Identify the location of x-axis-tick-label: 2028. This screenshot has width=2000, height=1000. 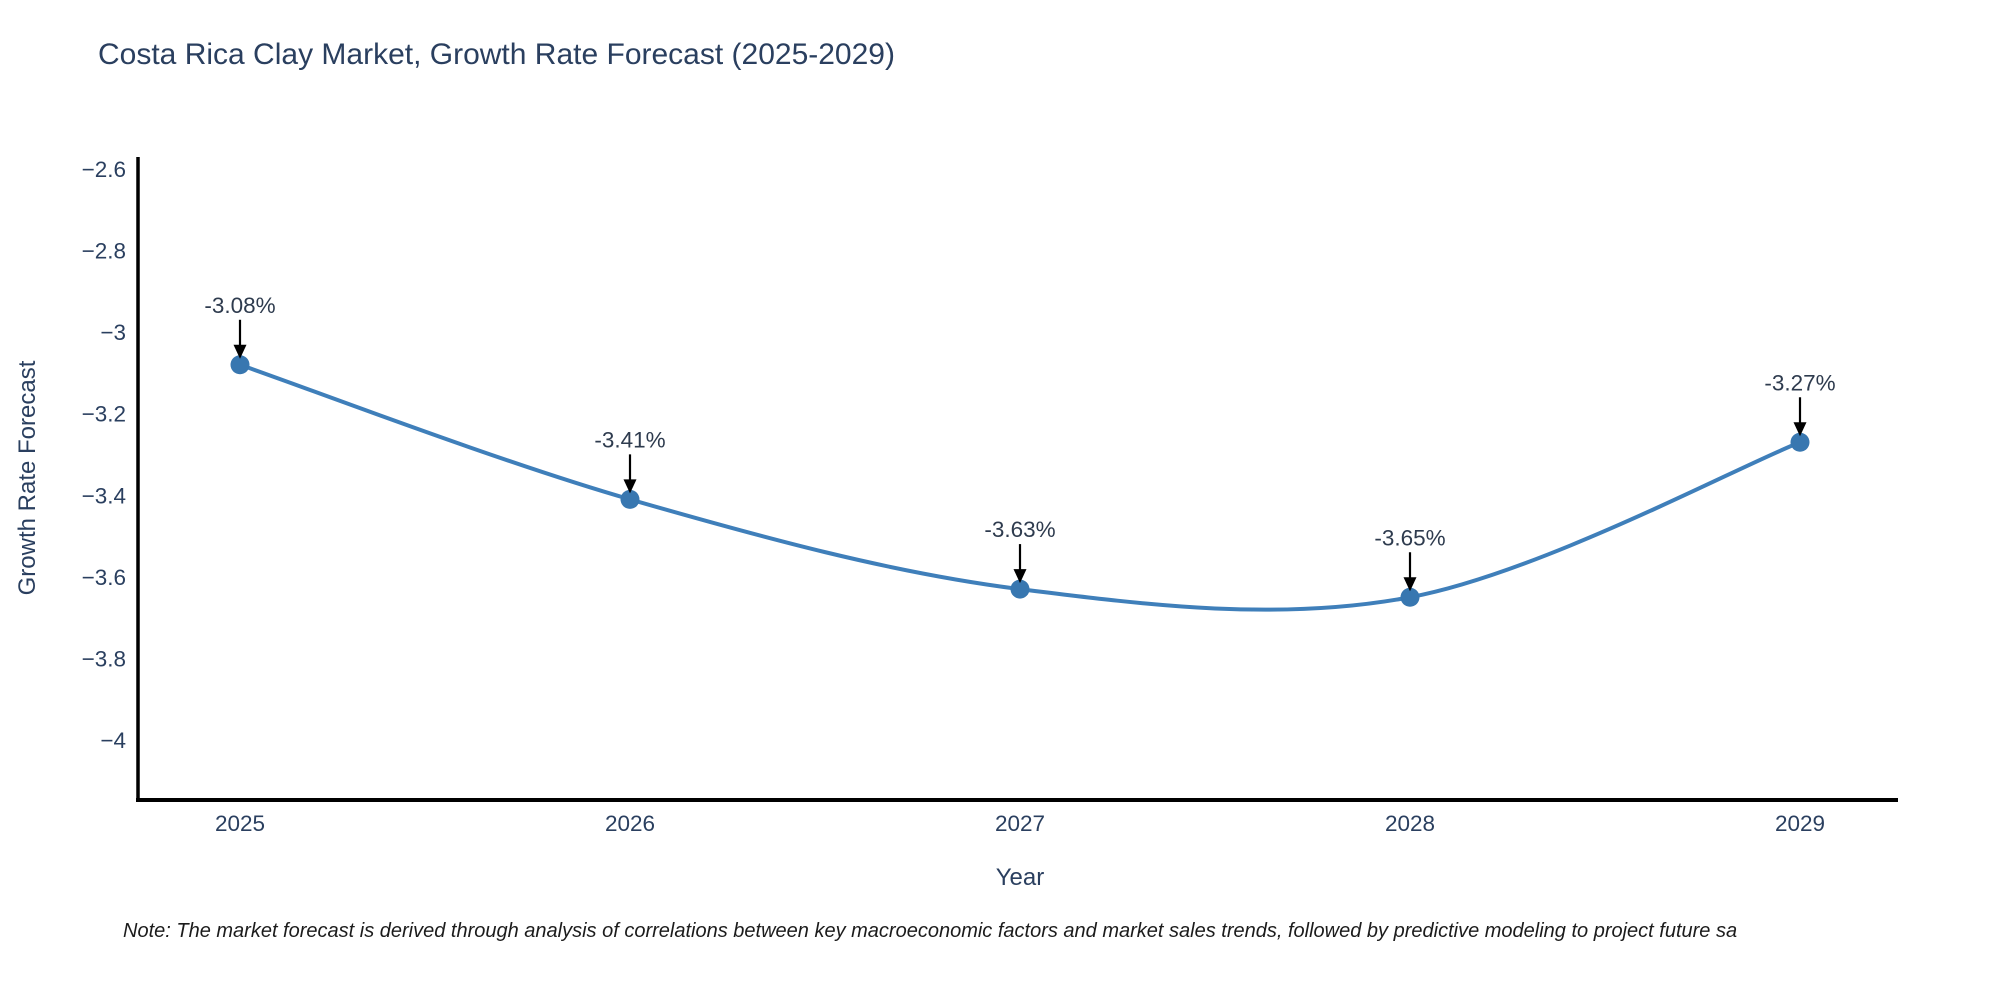
(1410, 823).